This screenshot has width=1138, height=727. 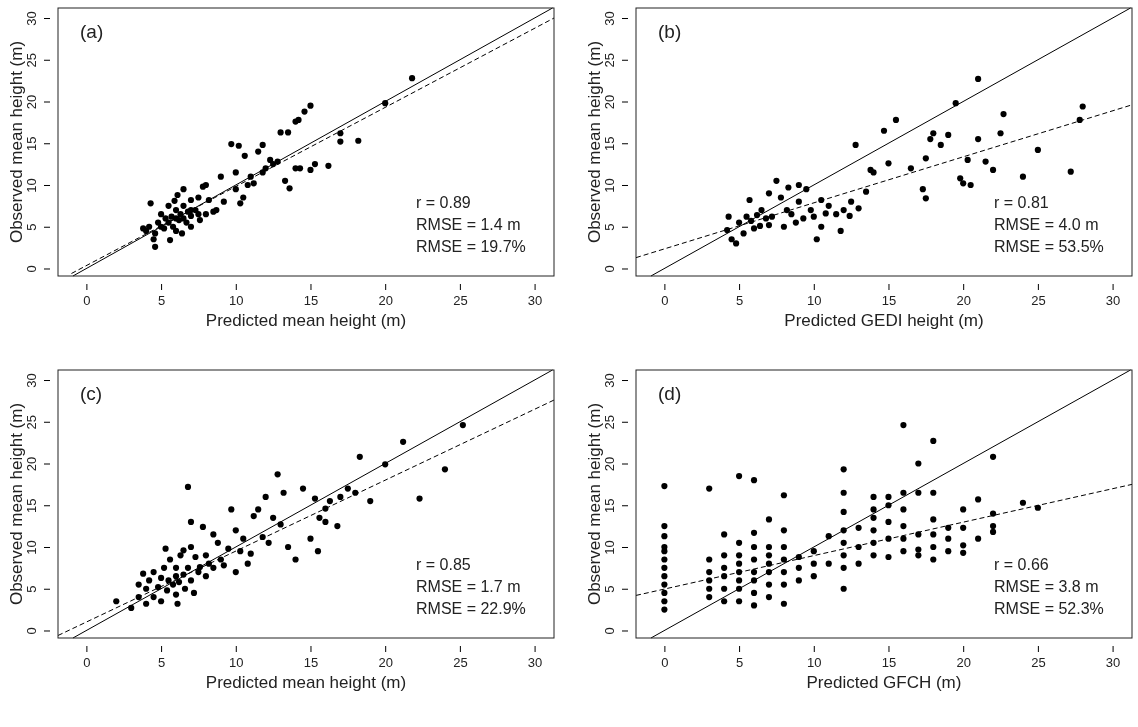 I want to click on annotation: RMSE = 19.7%, so click(x=471, y=246).